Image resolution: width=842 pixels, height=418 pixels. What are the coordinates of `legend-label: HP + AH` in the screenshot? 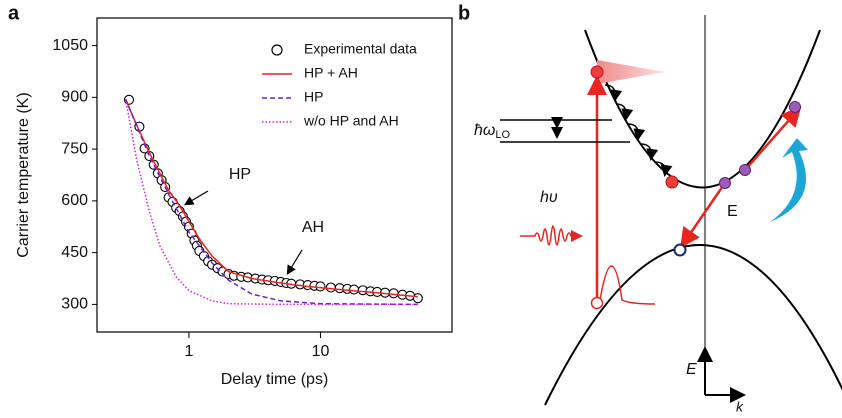 It's located at (331, 73).